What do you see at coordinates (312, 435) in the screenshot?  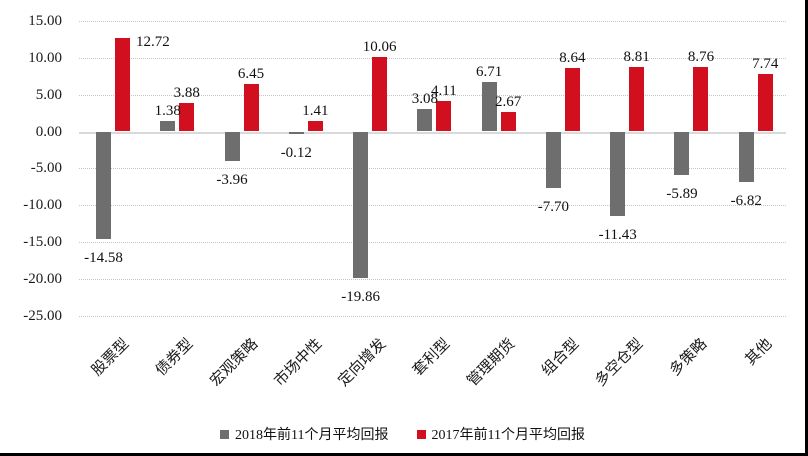 I see `legend-label-2018: 2018年前11个月平均回报` at bounding box center [312, 435].